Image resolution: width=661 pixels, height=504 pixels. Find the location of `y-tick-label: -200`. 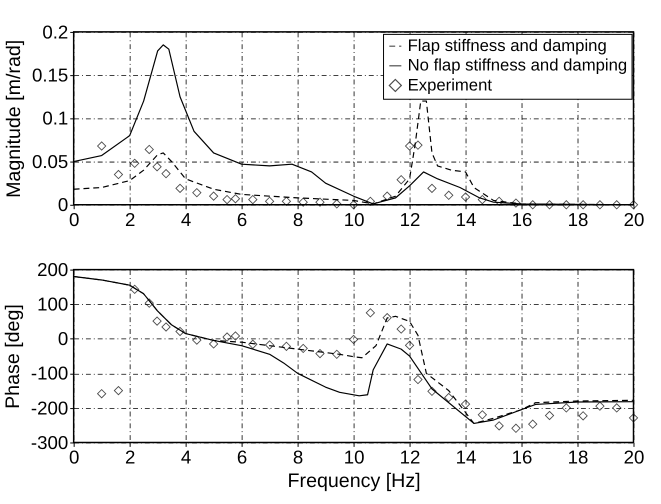

y-tick-label: -200 is located at coordinates (49, 407).